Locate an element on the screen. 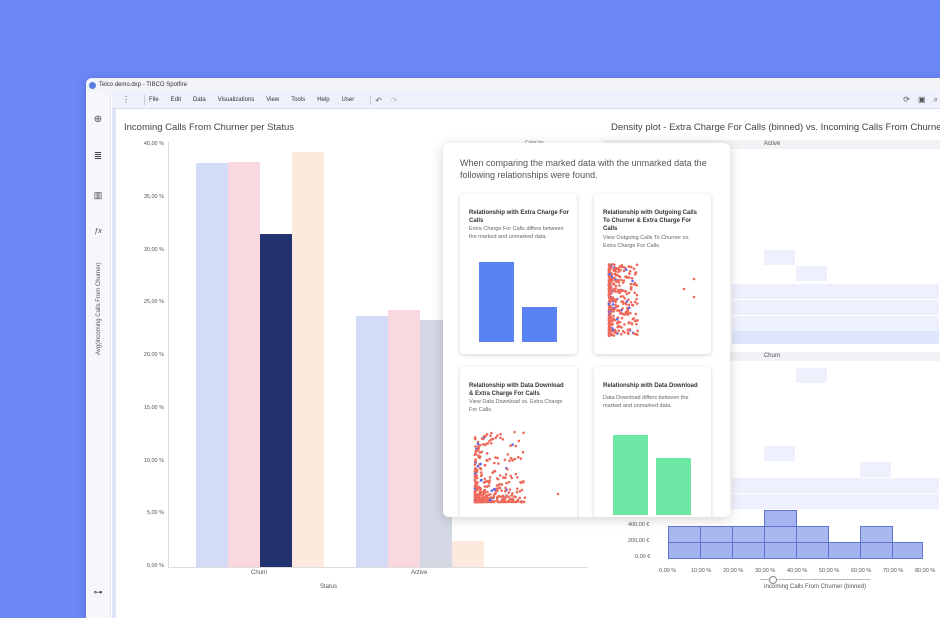 The image size is (940, 618). plus-circle-icon: ⊕ is located at coordinates (98, 119).